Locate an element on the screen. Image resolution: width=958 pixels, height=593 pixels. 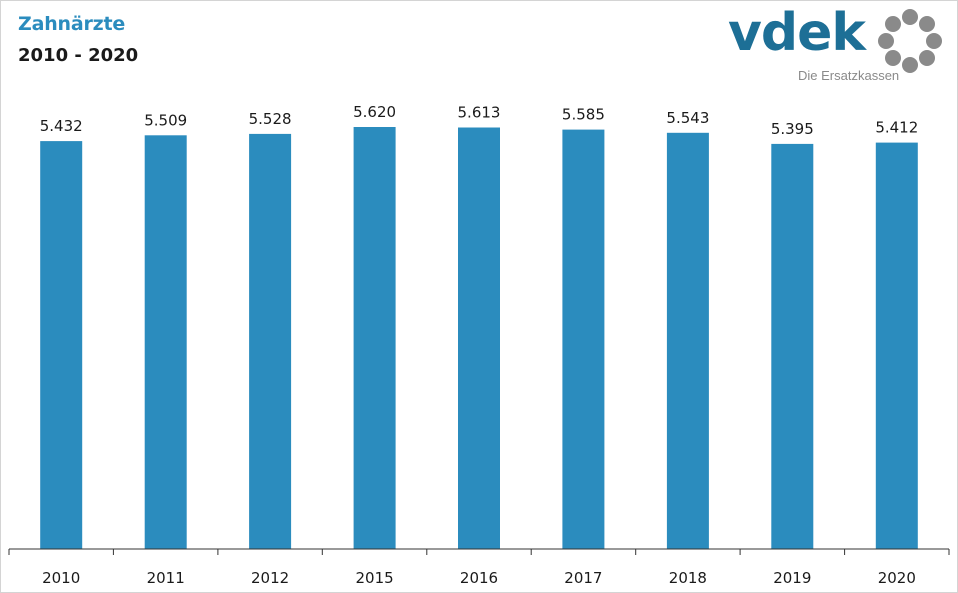
value-label-2011: 5.509 is located at coordinates (165, 120).